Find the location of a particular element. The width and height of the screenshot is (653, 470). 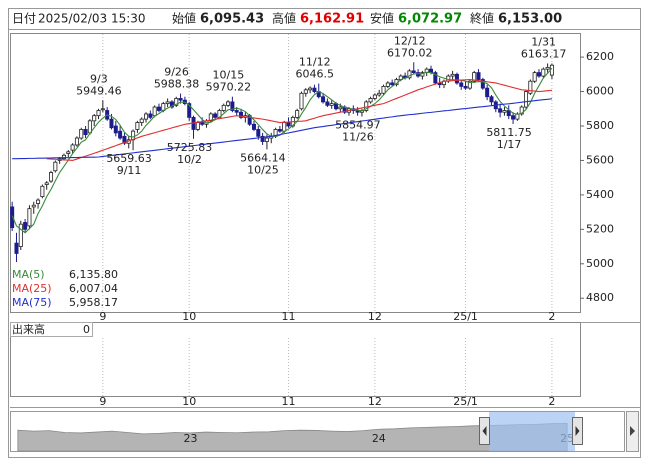

annotation-value: 5725.83 is located at coordinates (190, 147).